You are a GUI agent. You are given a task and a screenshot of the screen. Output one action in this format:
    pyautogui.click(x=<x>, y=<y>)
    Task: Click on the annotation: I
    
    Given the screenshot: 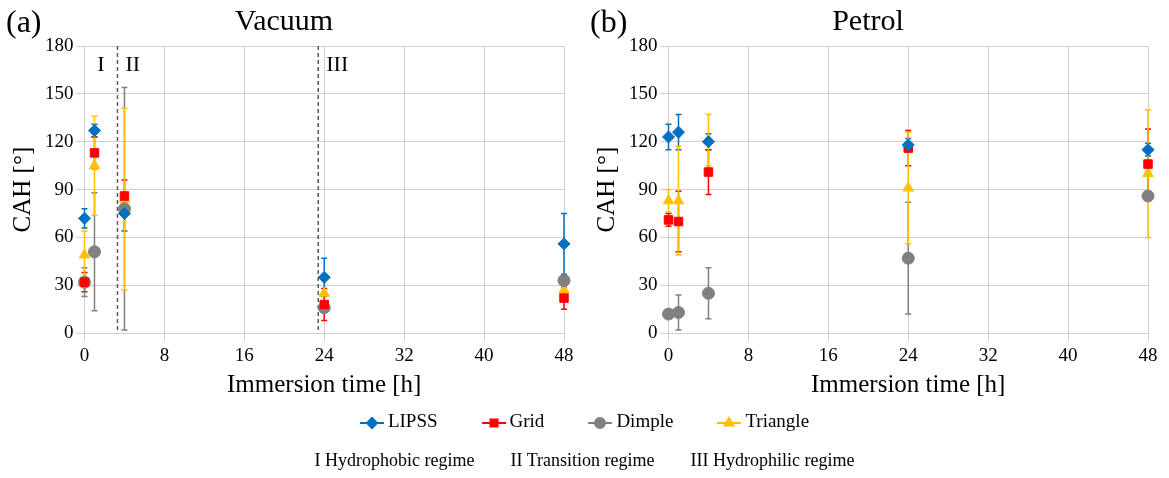 What is the action you would take?
    pyautogui.click(x=101, y=63)
    